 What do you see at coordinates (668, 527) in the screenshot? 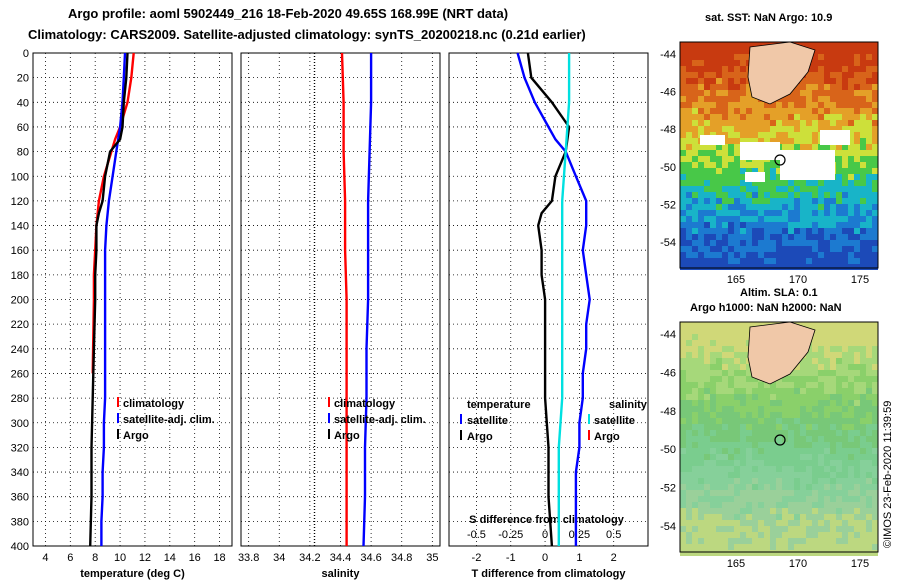
I see `map-y-tick: -54` at bounding box center [668, 527].